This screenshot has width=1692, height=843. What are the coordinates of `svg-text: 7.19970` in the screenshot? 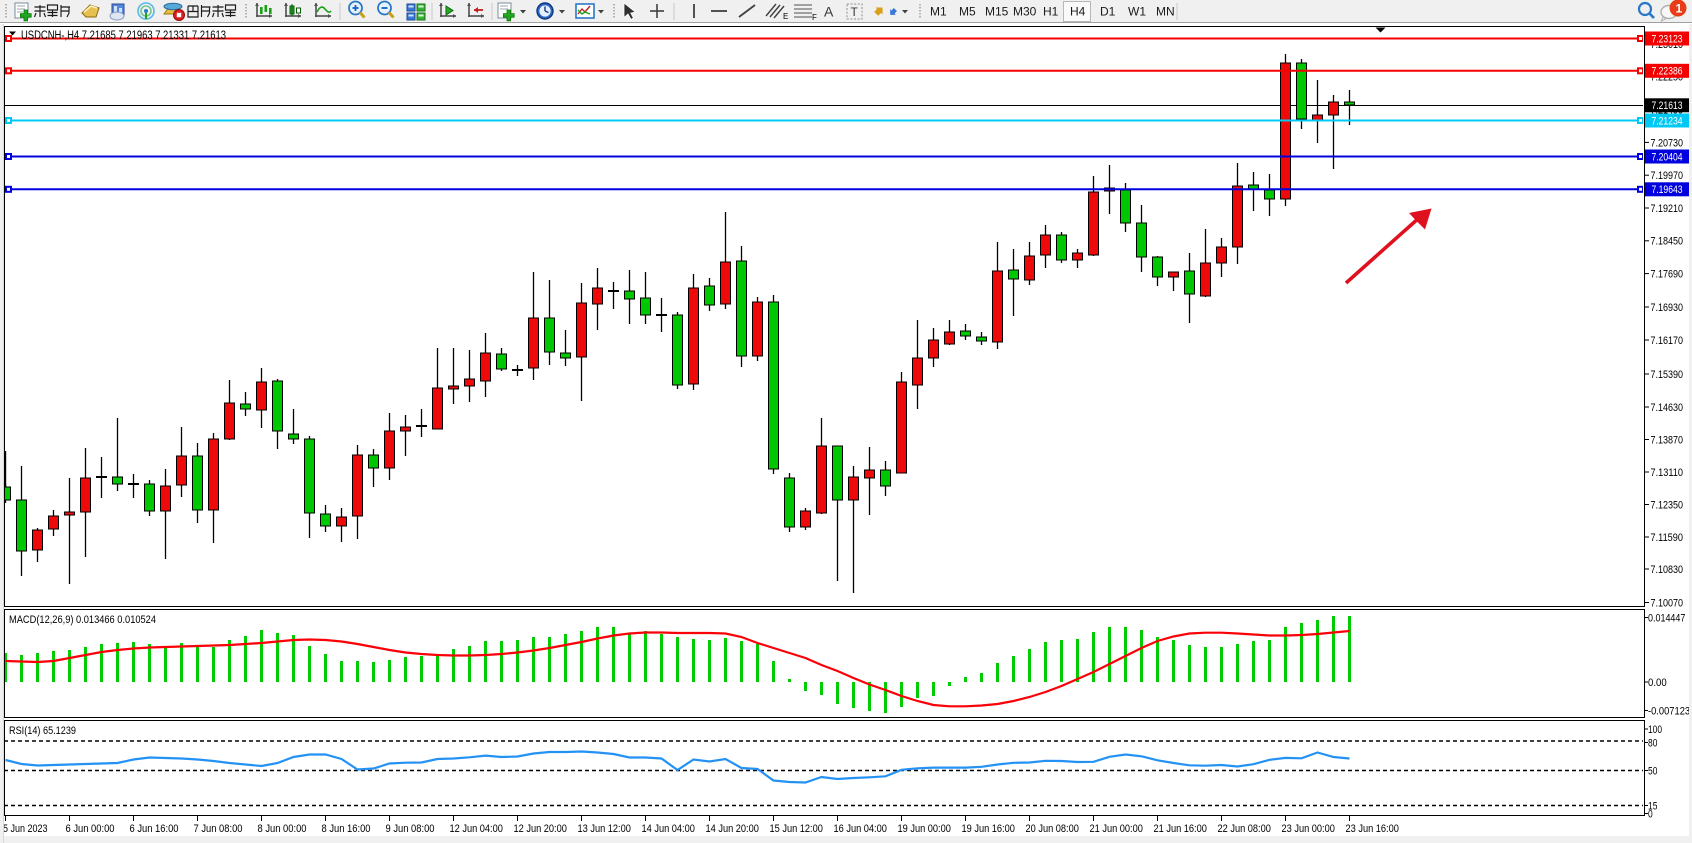 It's located at (1667, 176).